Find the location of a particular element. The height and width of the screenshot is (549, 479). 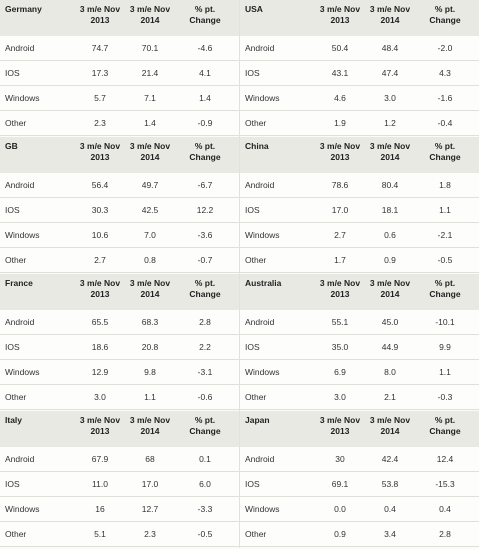

value-cell: 1.7 is located at coordinates (340, 260).